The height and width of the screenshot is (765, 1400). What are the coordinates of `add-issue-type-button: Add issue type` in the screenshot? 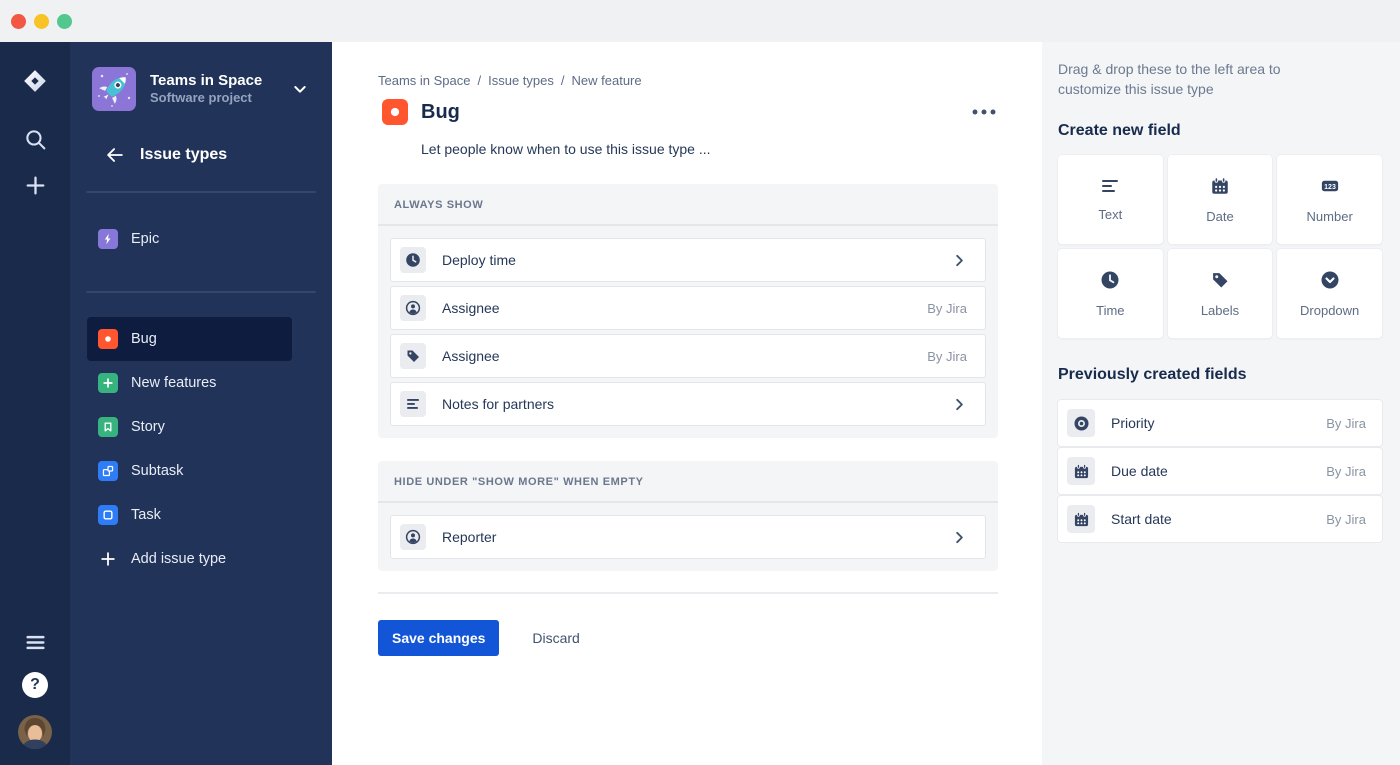 It's located at (189, 559).